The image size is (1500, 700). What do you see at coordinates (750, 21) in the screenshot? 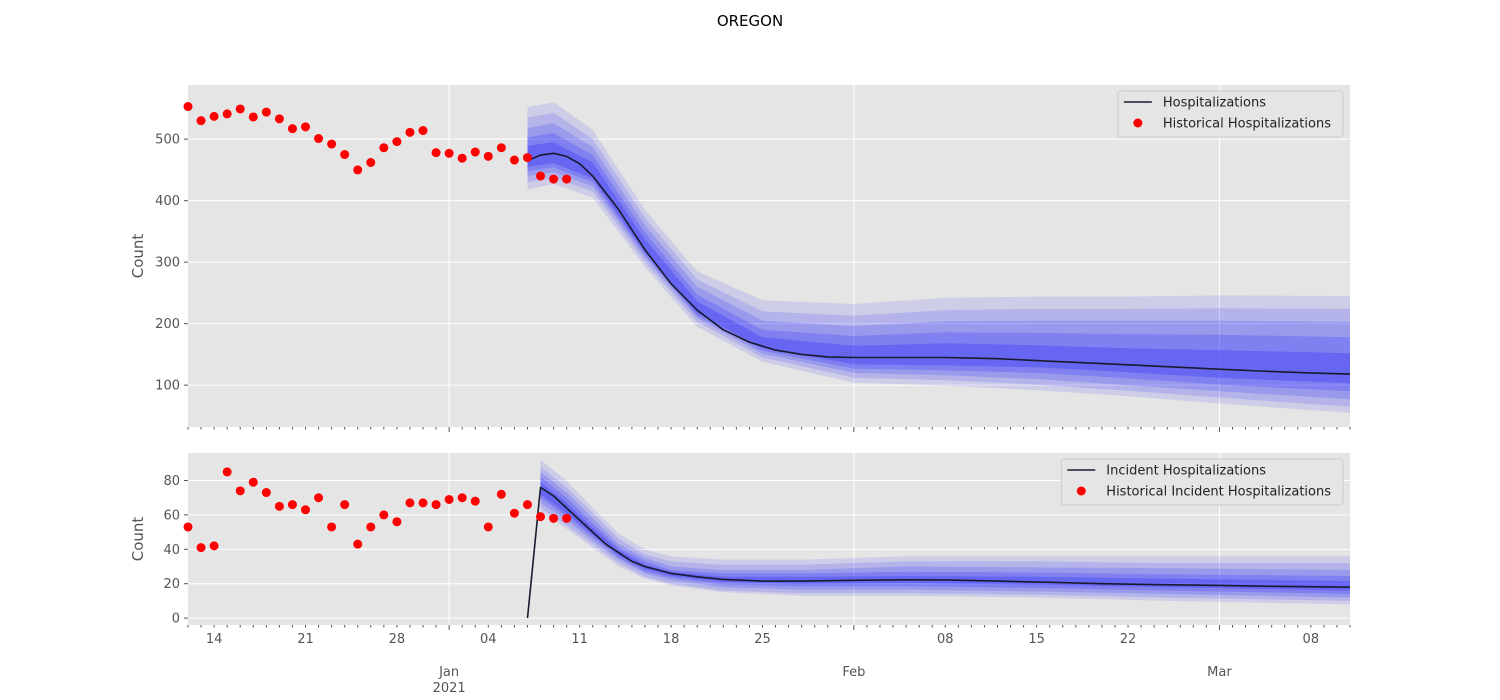
I see `figure-title: OREGON` at bounding box center [750, 21].